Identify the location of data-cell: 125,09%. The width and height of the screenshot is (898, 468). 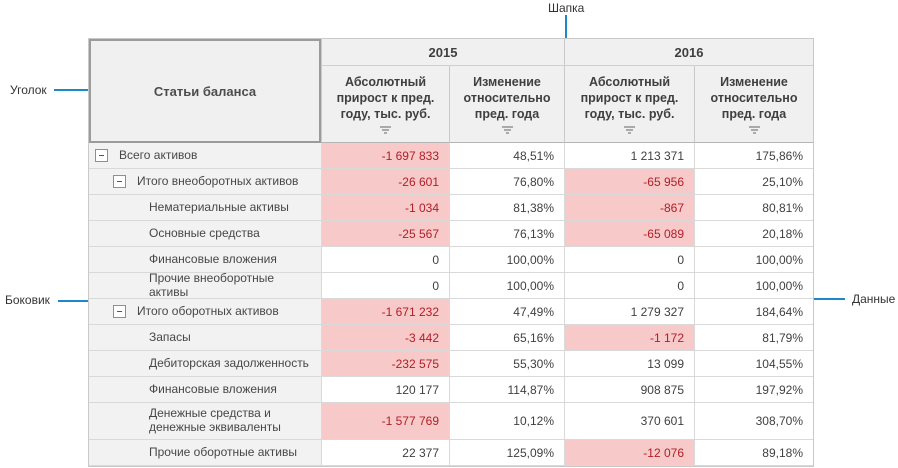
(506, 453).